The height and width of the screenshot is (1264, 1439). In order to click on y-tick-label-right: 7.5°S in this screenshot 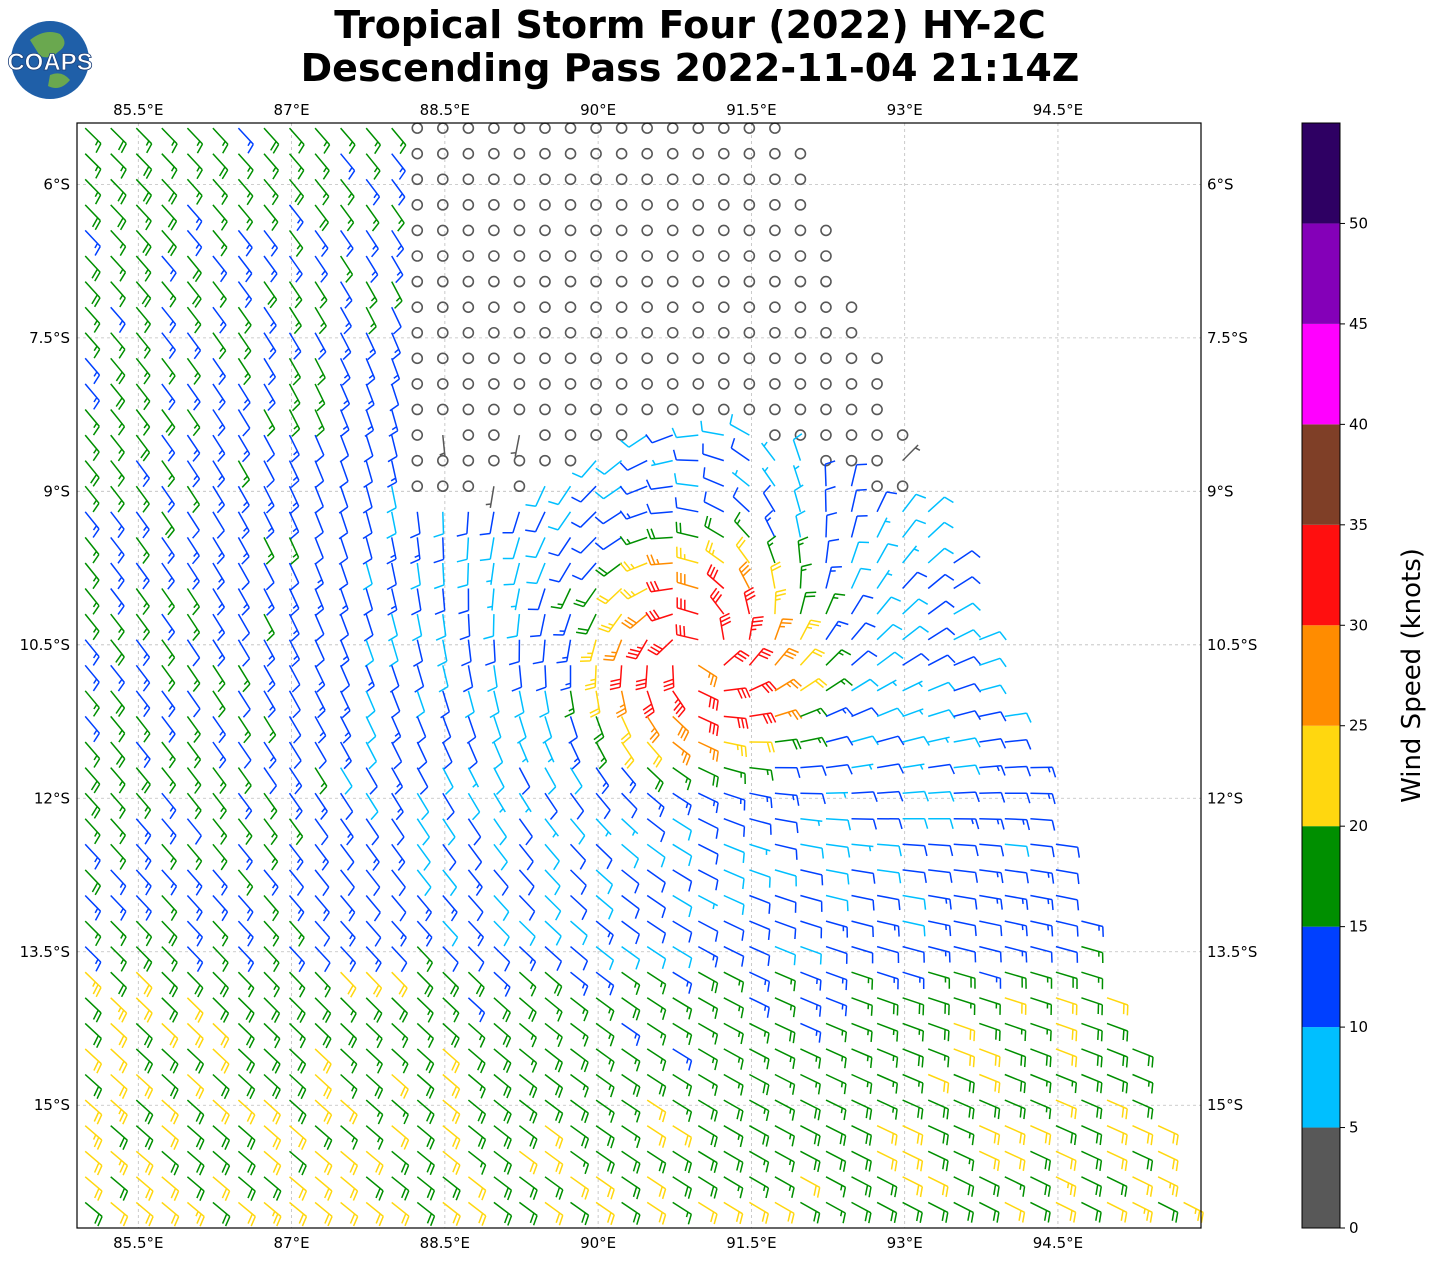, I will do `click(1227, 338)`.